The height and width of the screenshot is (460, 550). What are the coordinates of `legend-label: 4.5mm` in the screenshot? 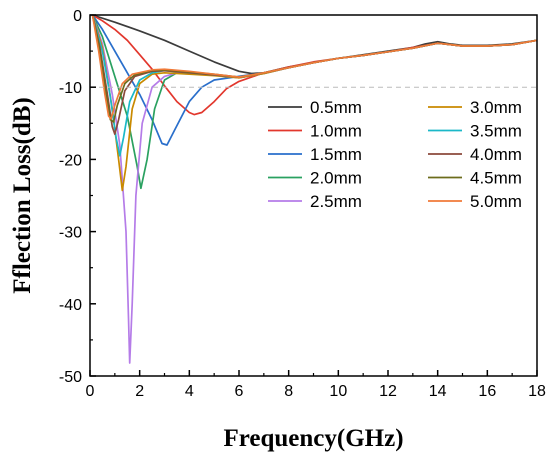 It's located at (496, 178).